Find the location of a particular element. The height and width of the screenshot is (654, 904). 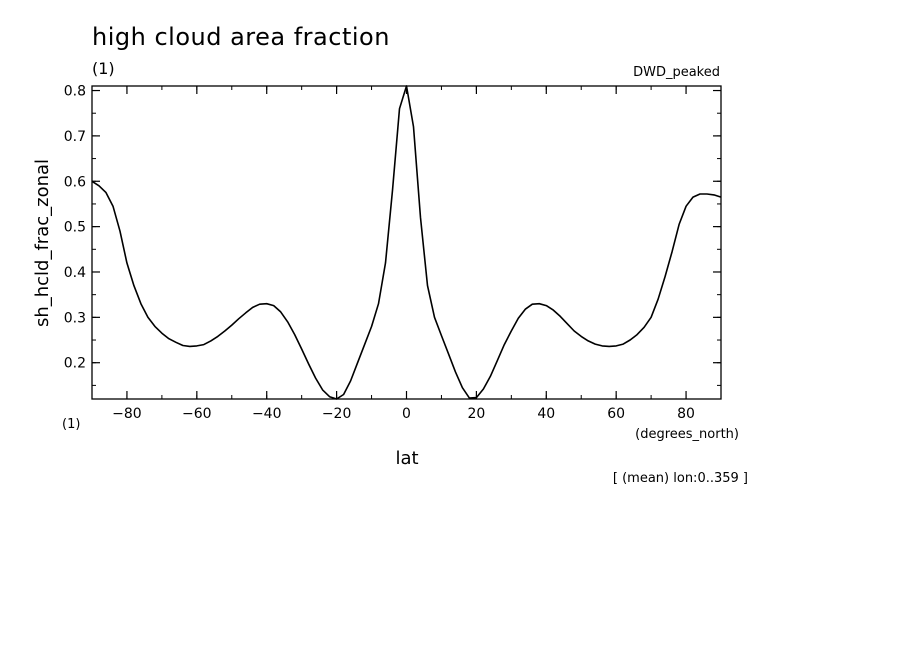

x-tick-label: −60 is located at coordinates (197, 414).